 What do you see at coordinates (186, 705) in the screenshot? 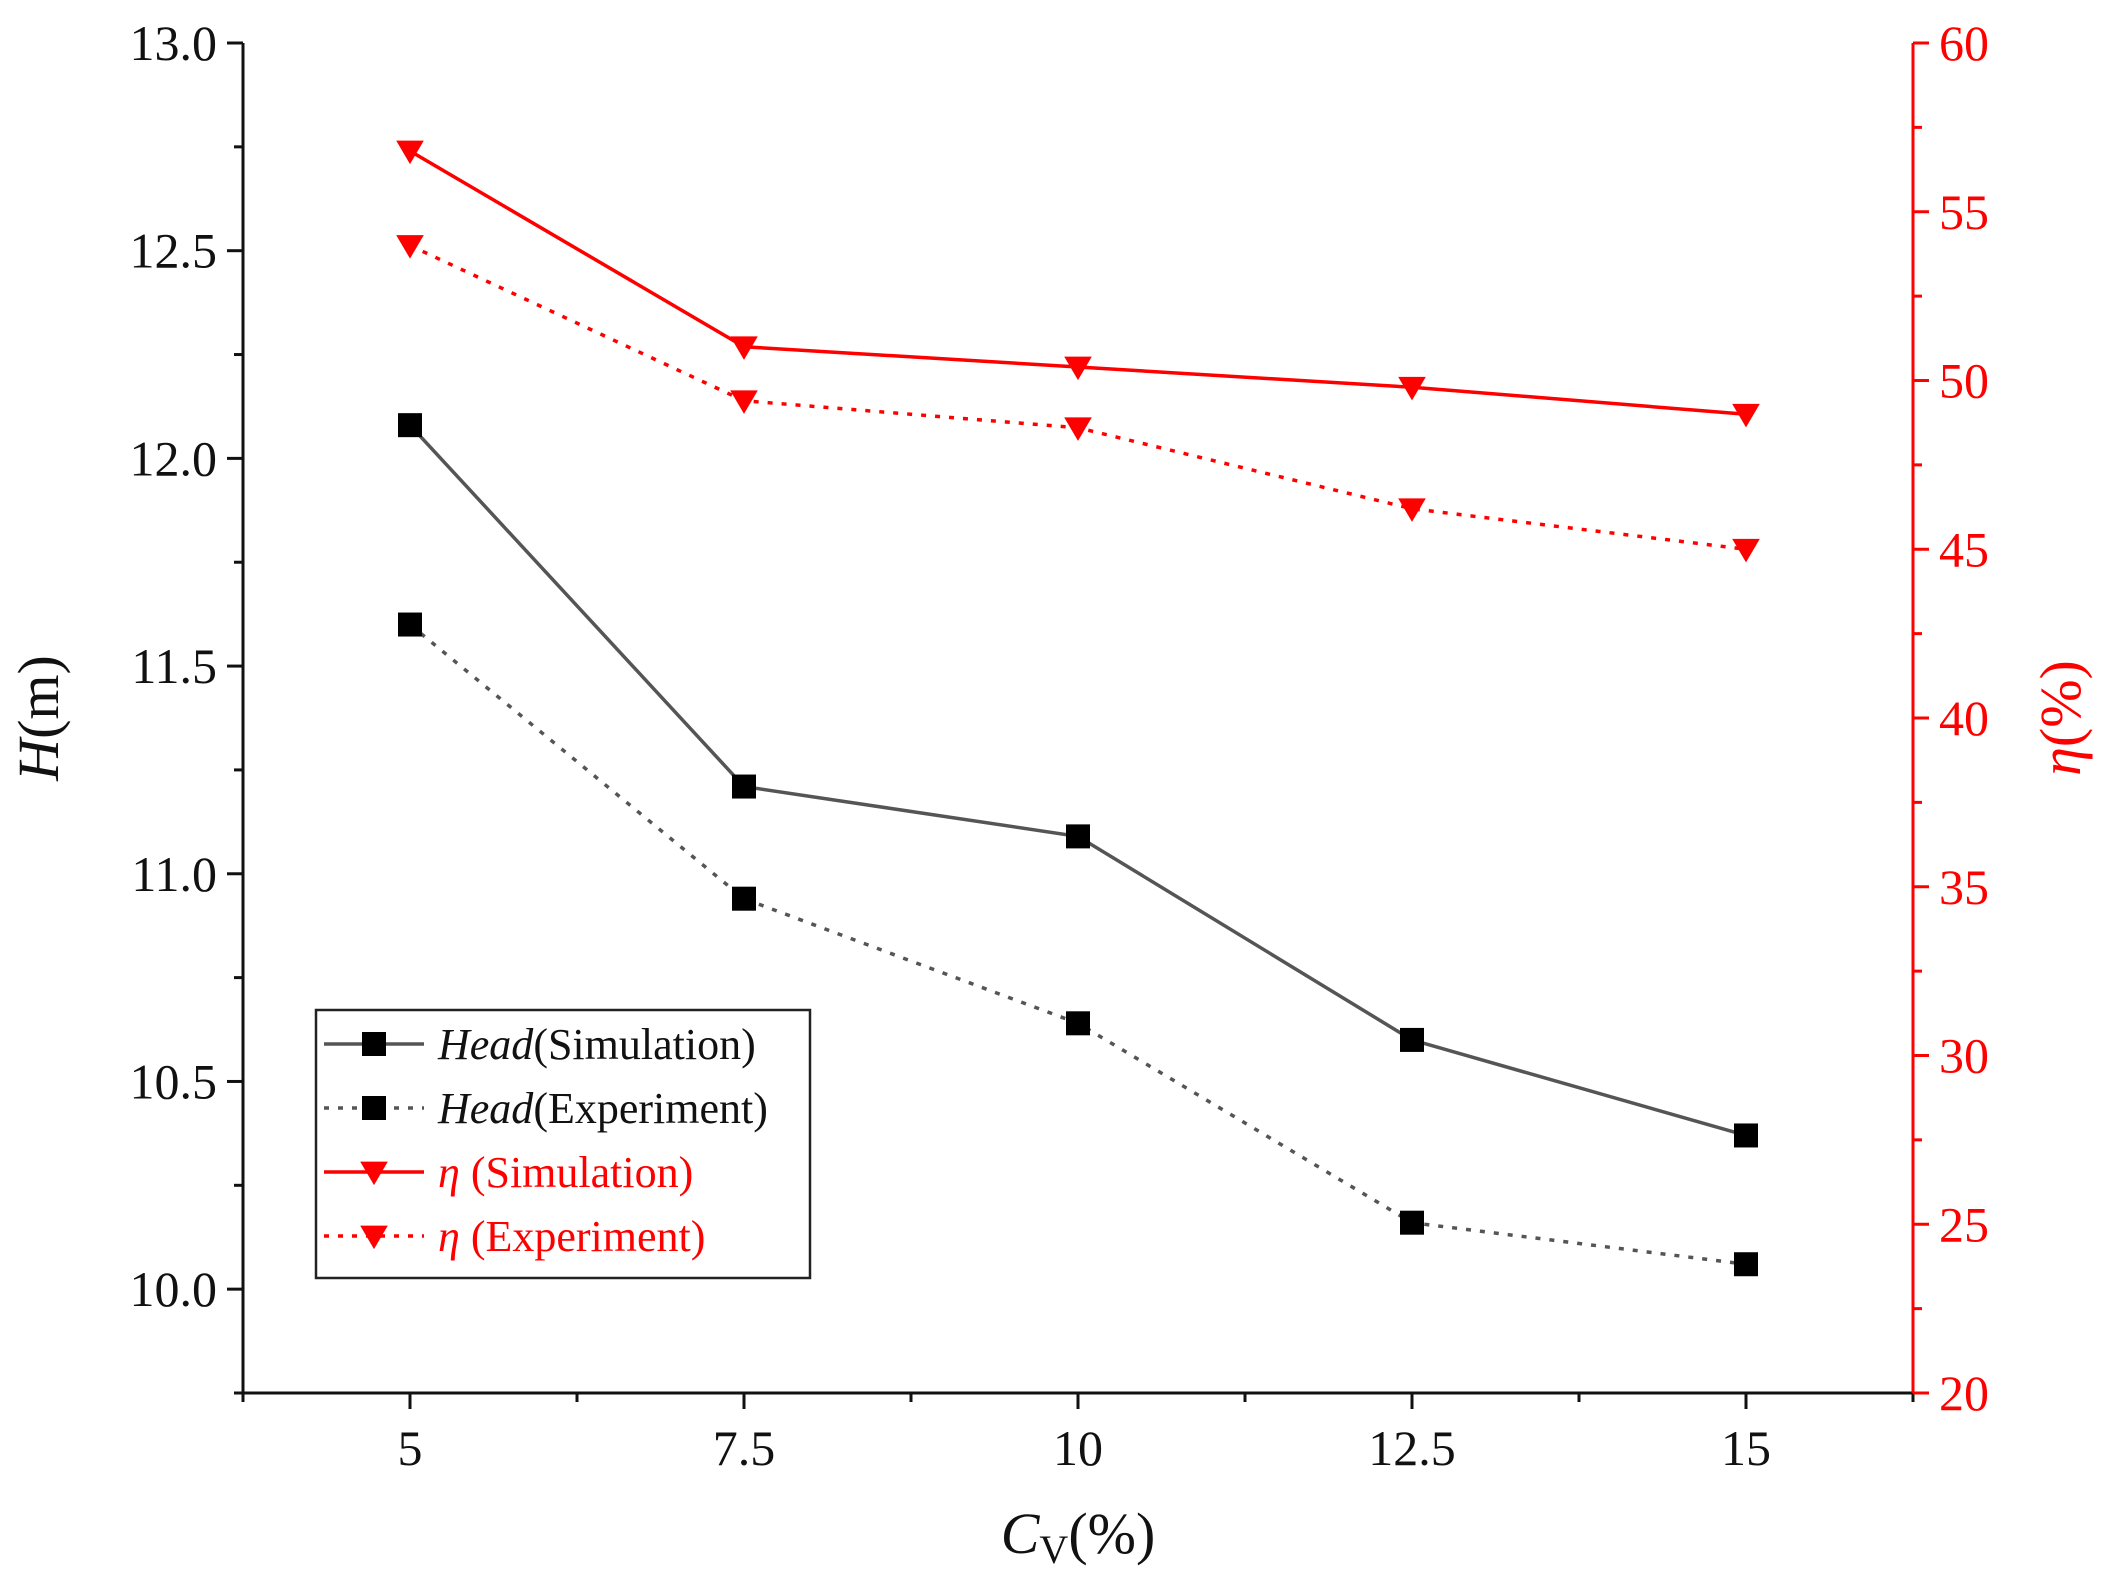
I see `left-y-axis: 10.0 10.5 11.0 11.5 12.0 12.5 13.0` at bounding box center [186, 705].